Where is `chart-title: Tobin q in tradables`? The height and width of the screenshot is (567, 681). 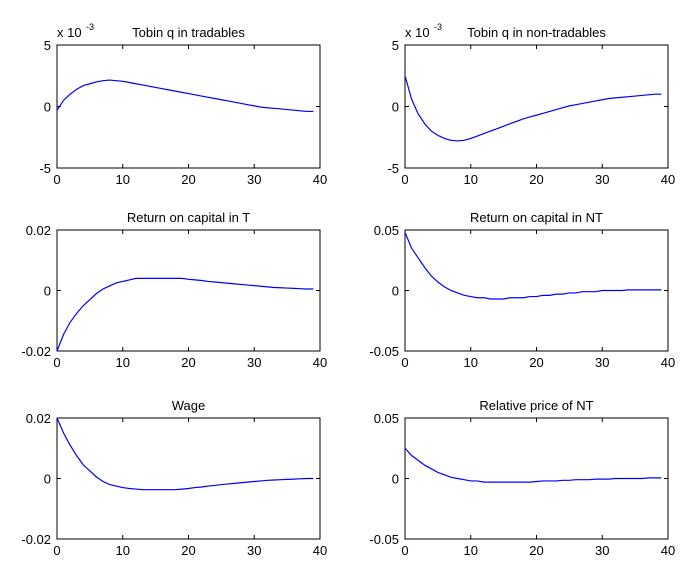
chart-title: Tobin q in tradables is located at coordinates (188, 32).